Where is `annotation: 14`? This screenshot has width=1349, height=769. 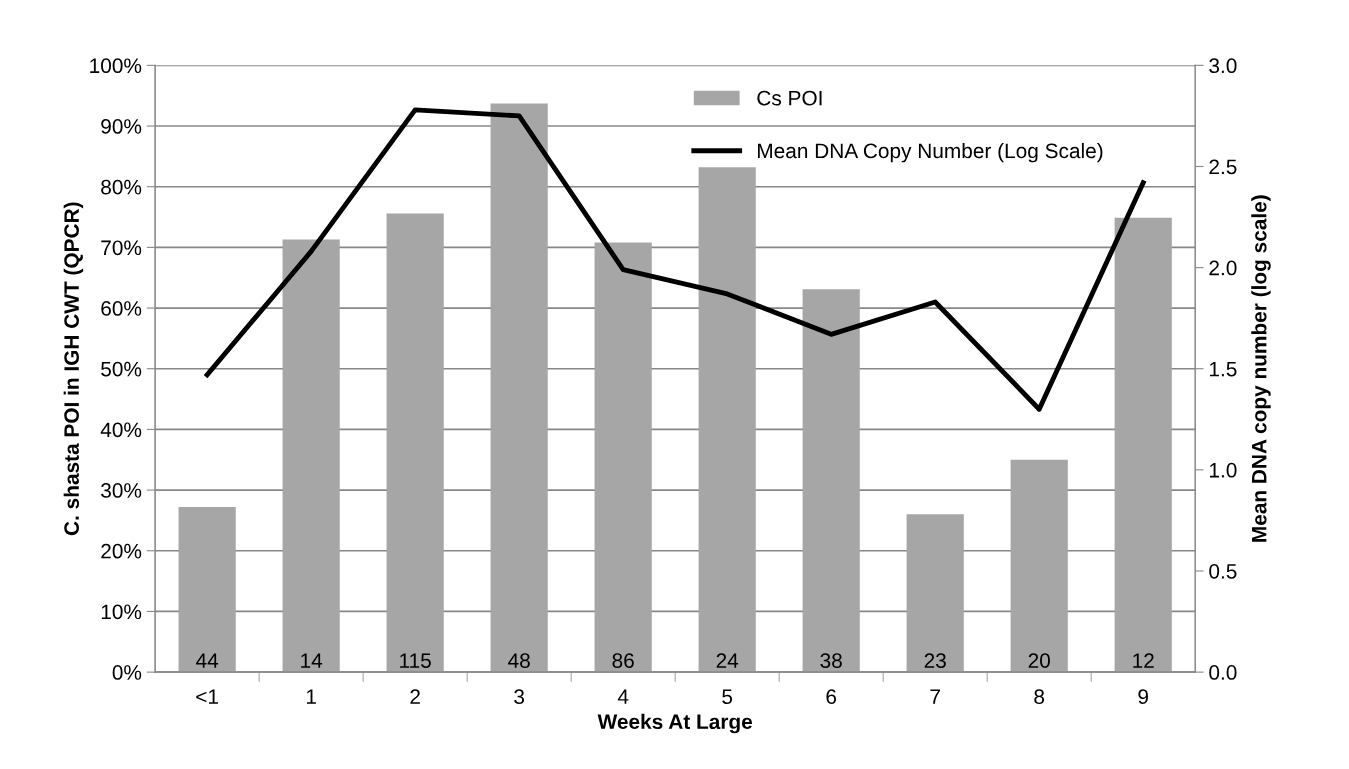 annotation: 14 is located at coordinates (312, 660).